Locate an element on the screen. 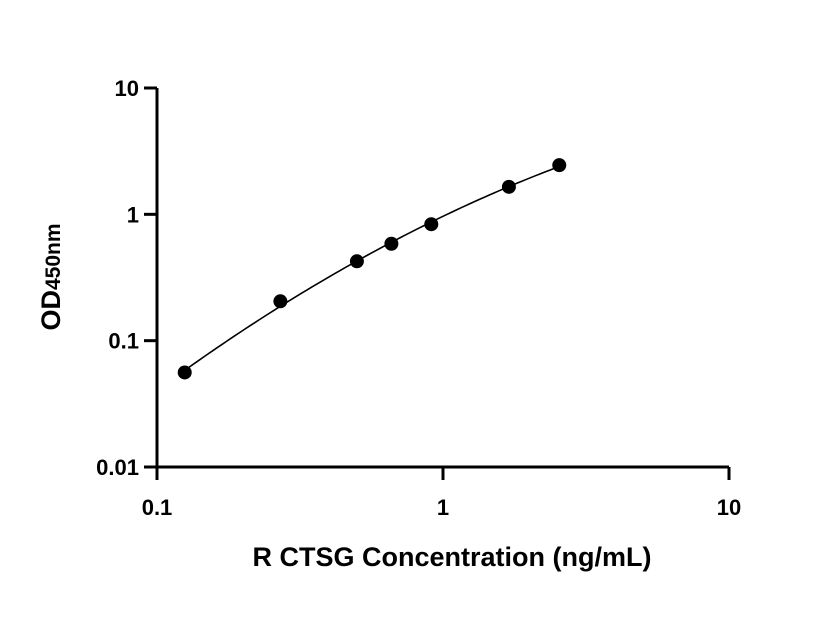  y-axis-title-subscript: 450nm is located at coordinates (53, 256).